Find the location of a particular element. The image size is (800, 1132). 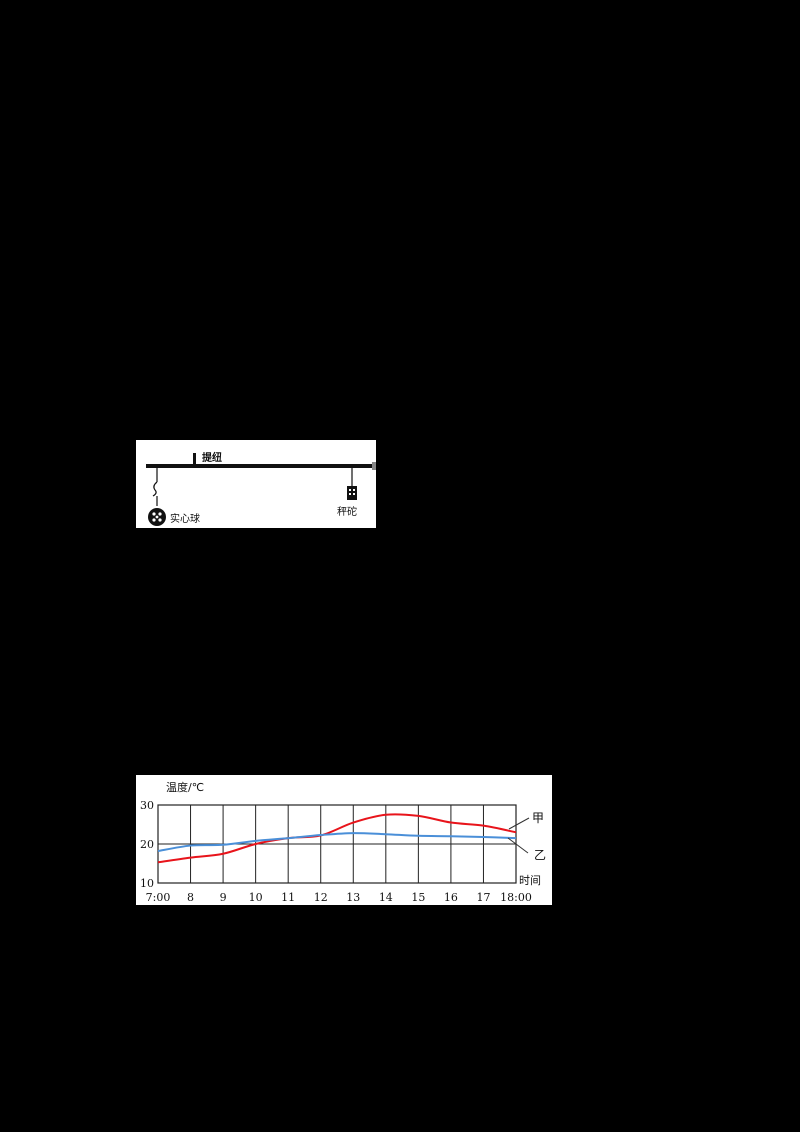

svg-text: 11 is located at coordinates (288, 897).